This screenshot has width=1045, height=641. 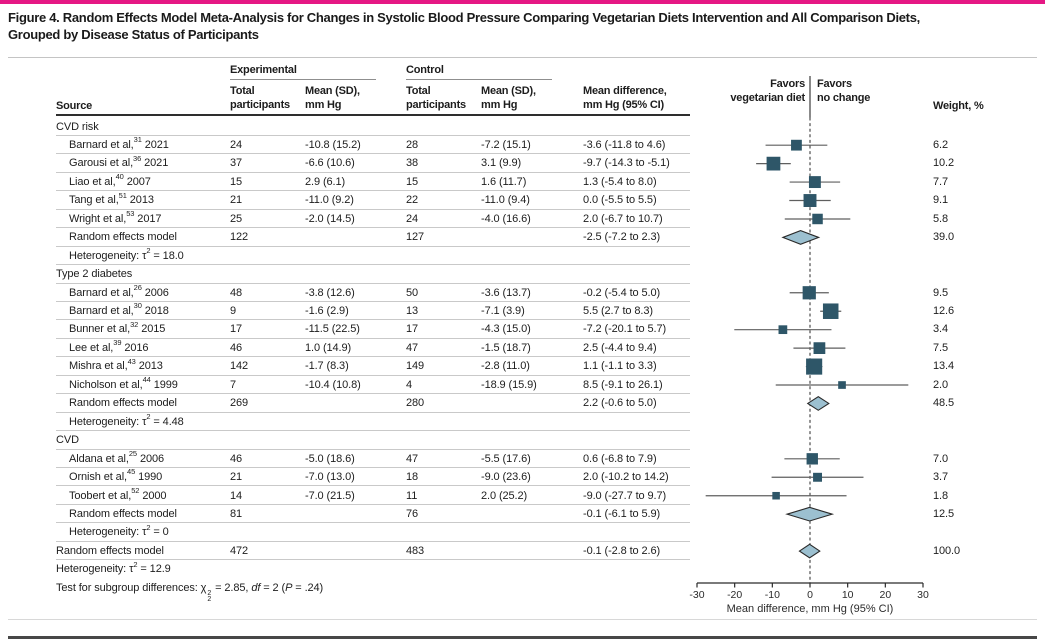 What do you see at coordinates (373, 115) in the screenshot?
I see `header-rule` at bounding box center [373, 115].